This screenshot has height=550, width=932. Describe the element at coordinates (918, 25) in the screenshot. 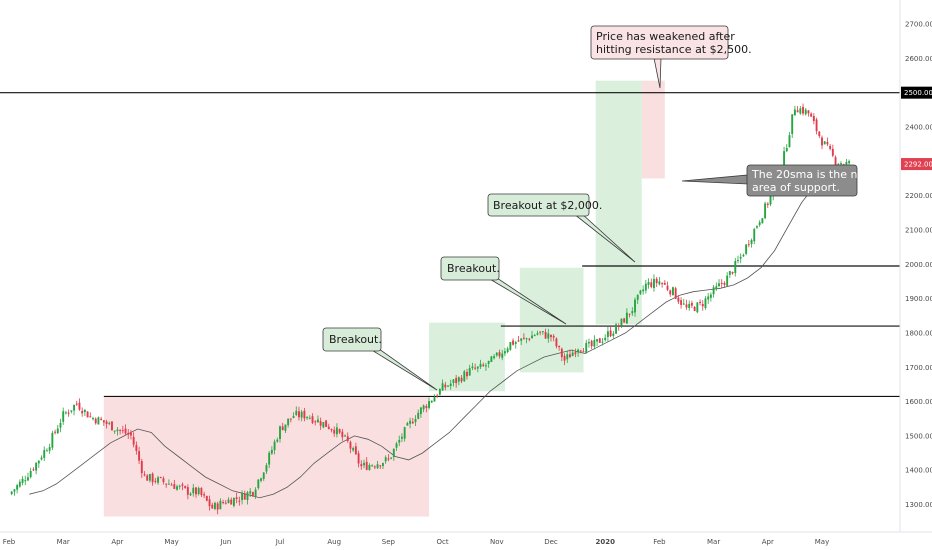

I see `price-tick-label: 2700.00` at that location.